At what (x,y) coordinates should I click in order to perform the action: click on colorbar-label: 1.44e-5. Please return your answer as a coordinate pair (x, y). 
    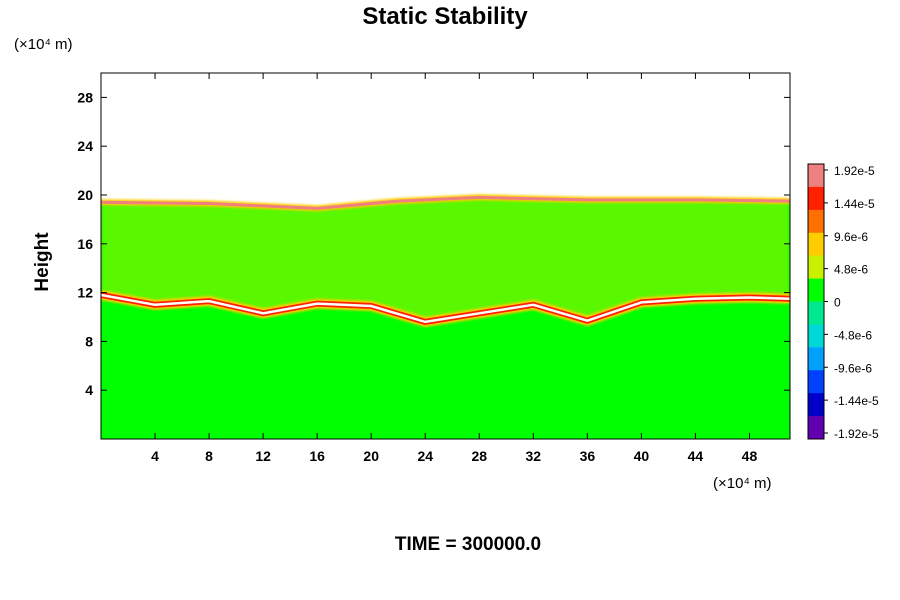
    Looking at the image, I should click on (854, 204).